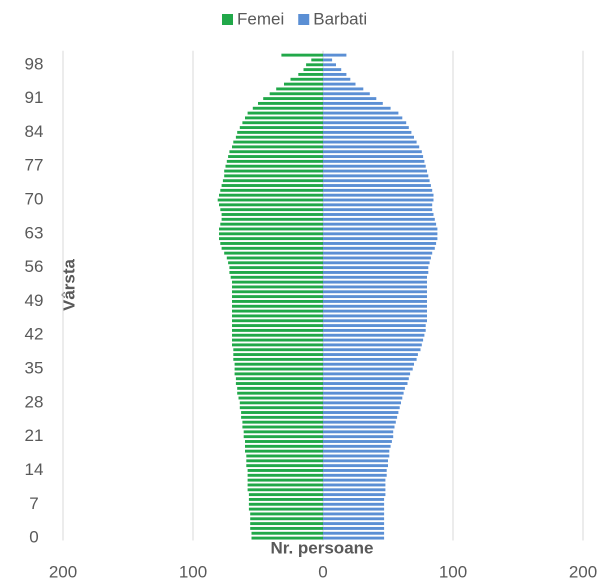  I want to click on y-tick-label: 63, so click(34, 232).